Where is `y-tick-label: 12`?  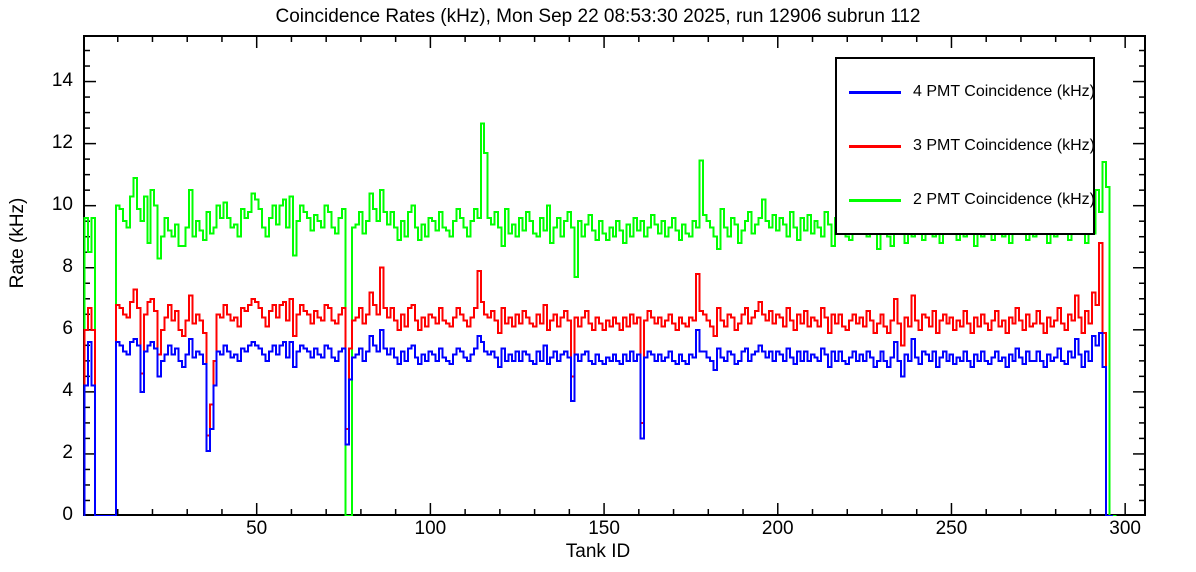 y-tick-label: 12 is located at coordinates (62, 142).